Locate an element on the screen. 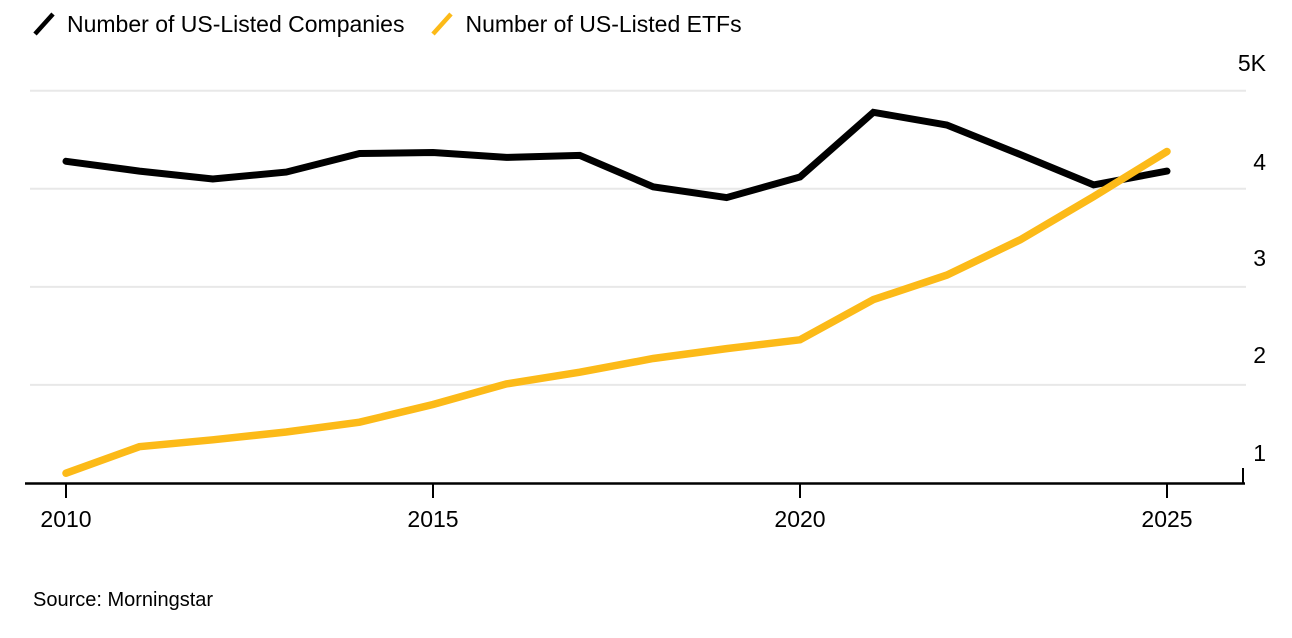  x-axis-label-2010: 2010 is located at coordinates (66, 519).